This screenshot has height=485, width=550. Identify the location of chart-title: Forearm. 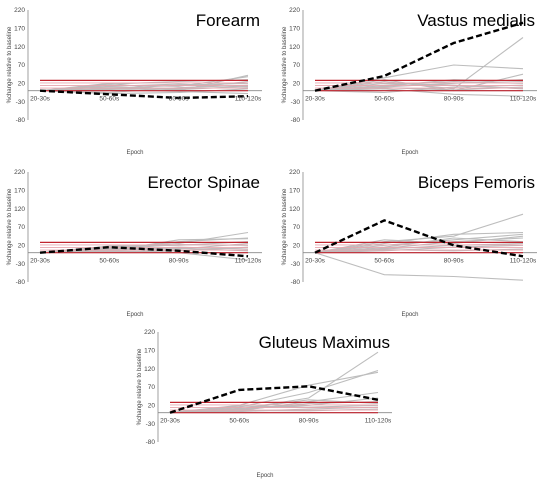
(228, 20).